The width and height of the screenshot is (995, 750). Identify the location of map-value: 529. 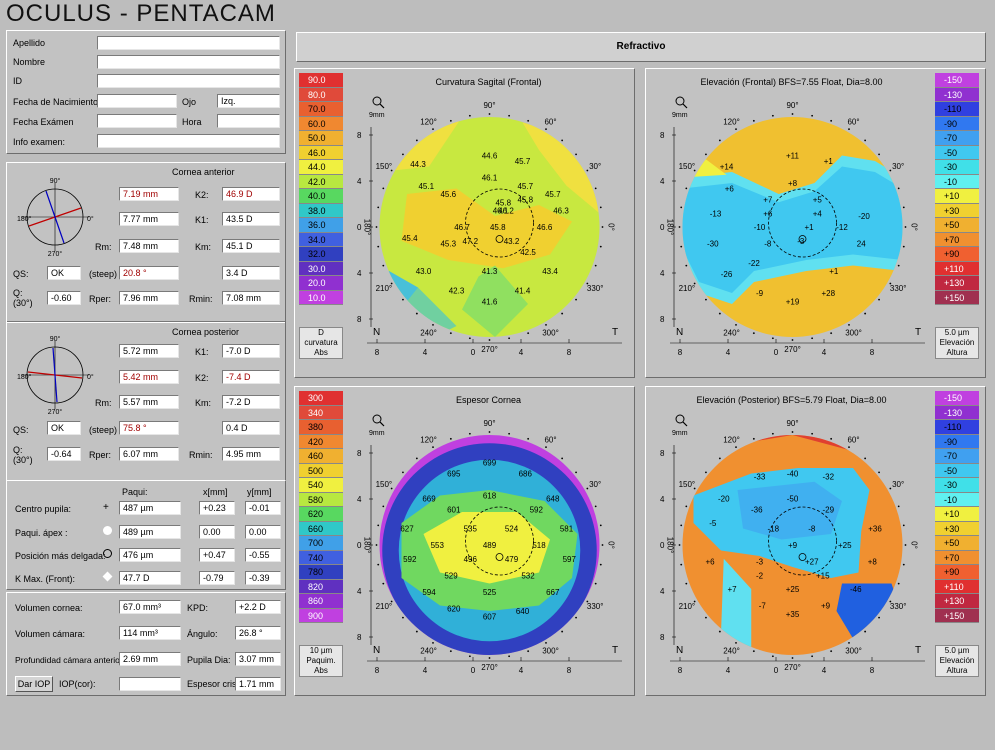
(451, 575).